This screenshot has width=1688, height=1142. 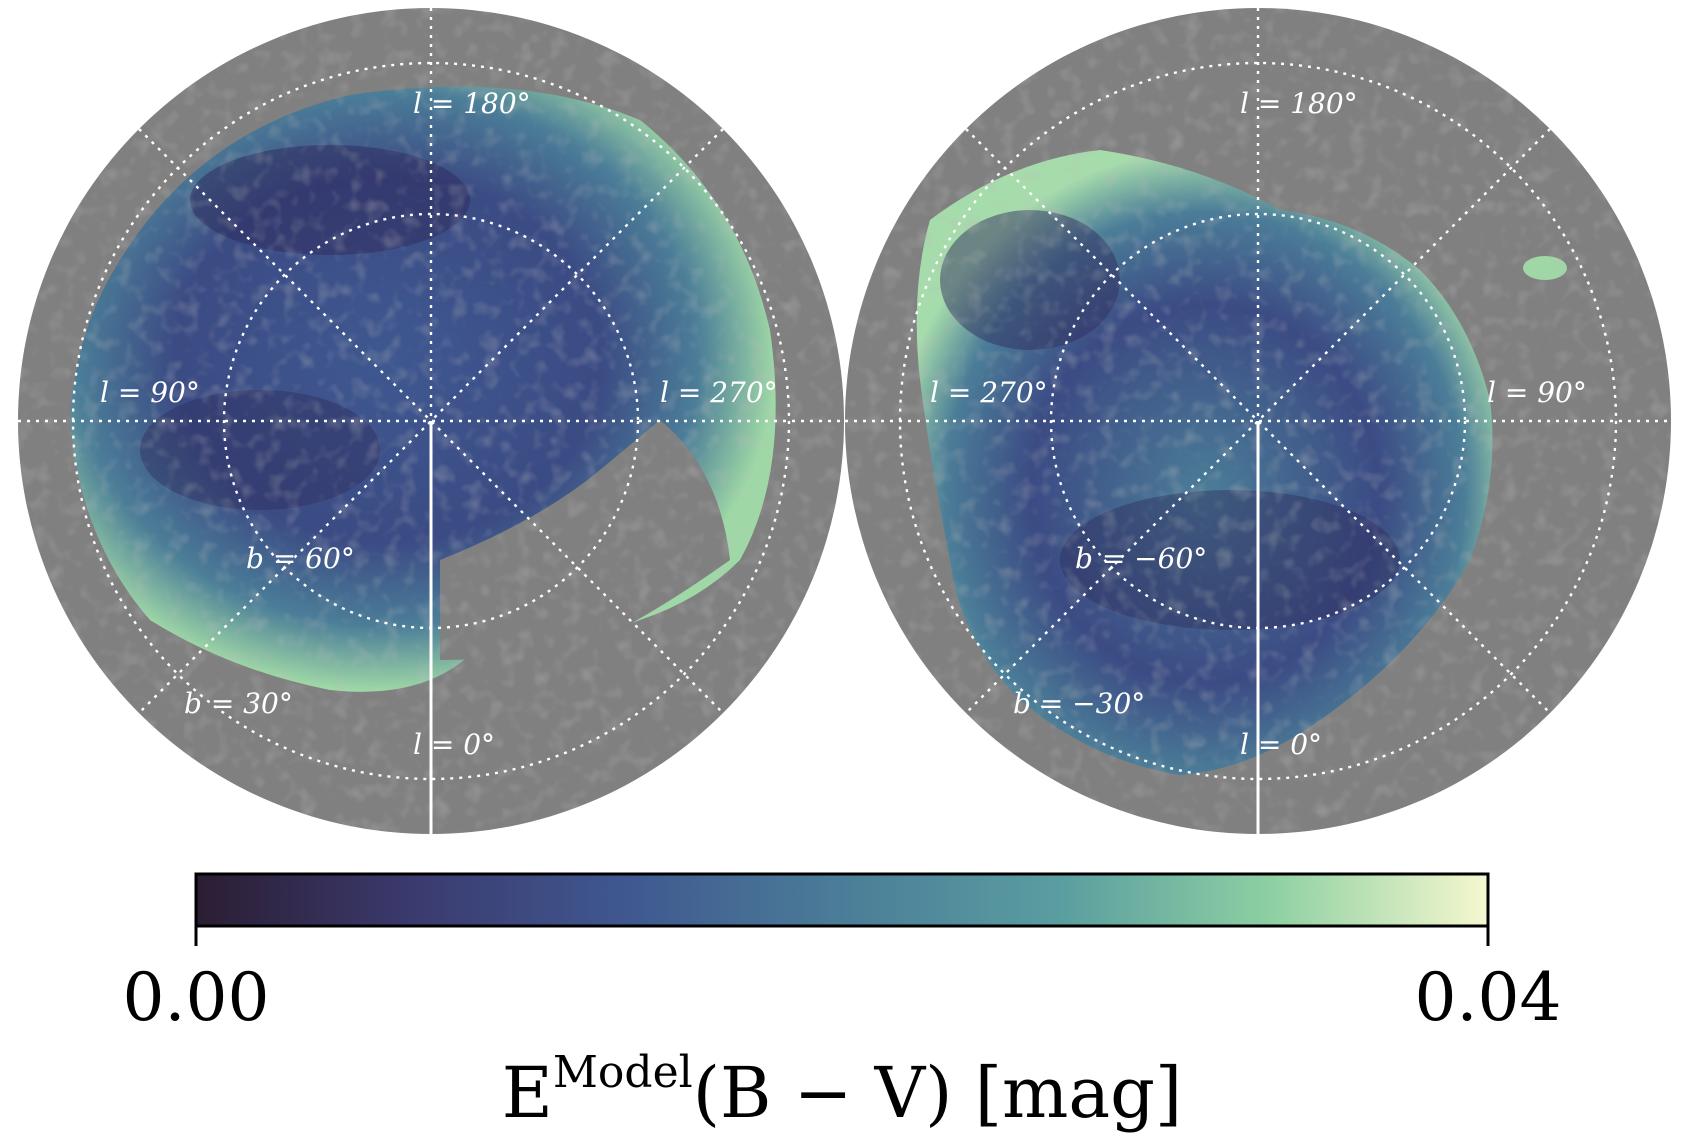 What do you see at coordinates (1299, 103) in the screenshot?
I see `south-label-l180: l = 180°` at bounding box center [1299, 103].